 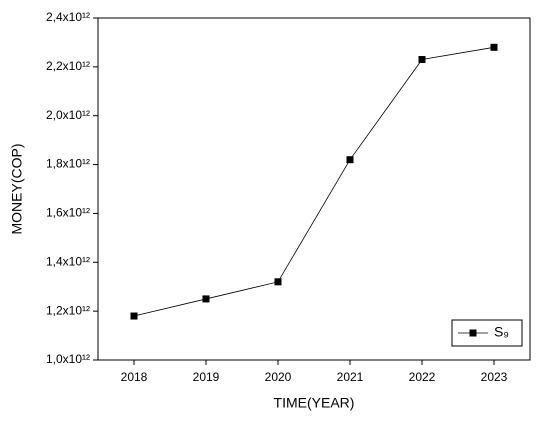 What do you see at coordinates (68, 17) in the screenshot?
I see `y-tick-label: 2,4x10¹²` at bounding box center [68, 17].